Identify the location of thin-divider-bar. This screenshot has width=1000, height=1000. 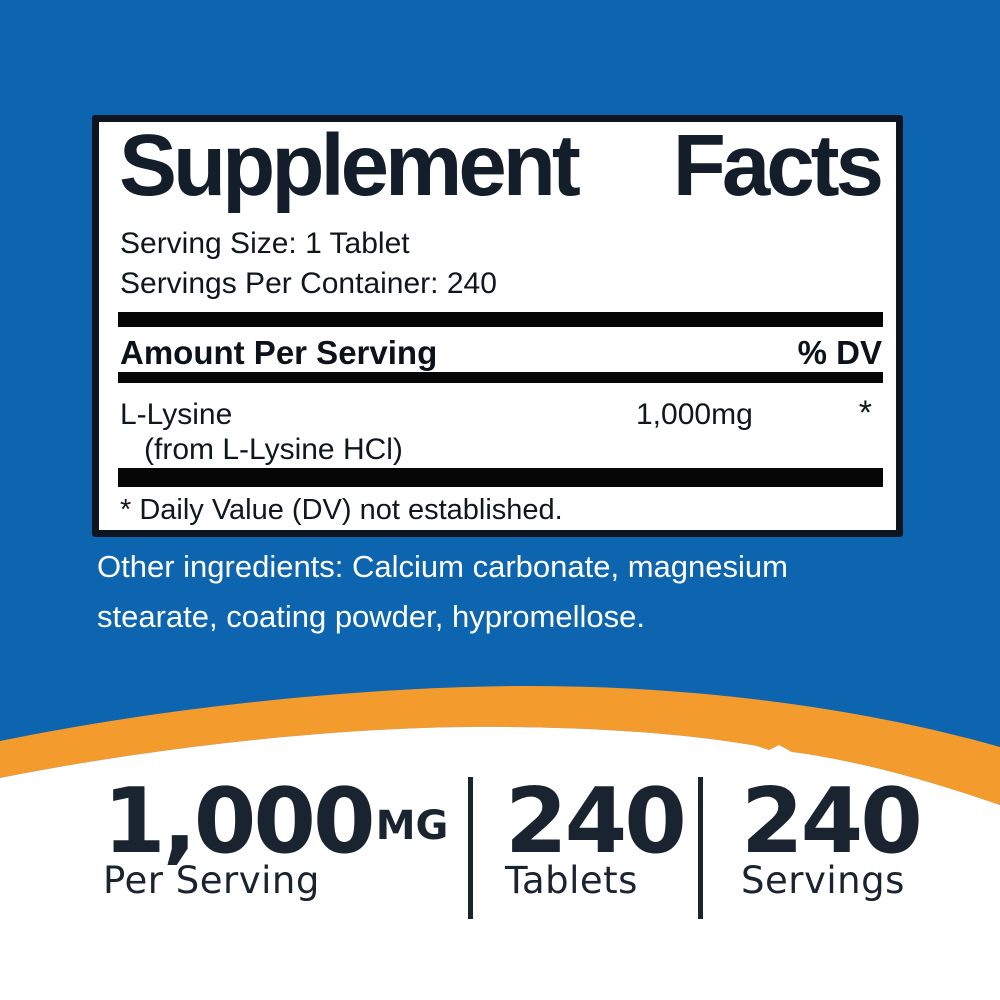
(500, 377).